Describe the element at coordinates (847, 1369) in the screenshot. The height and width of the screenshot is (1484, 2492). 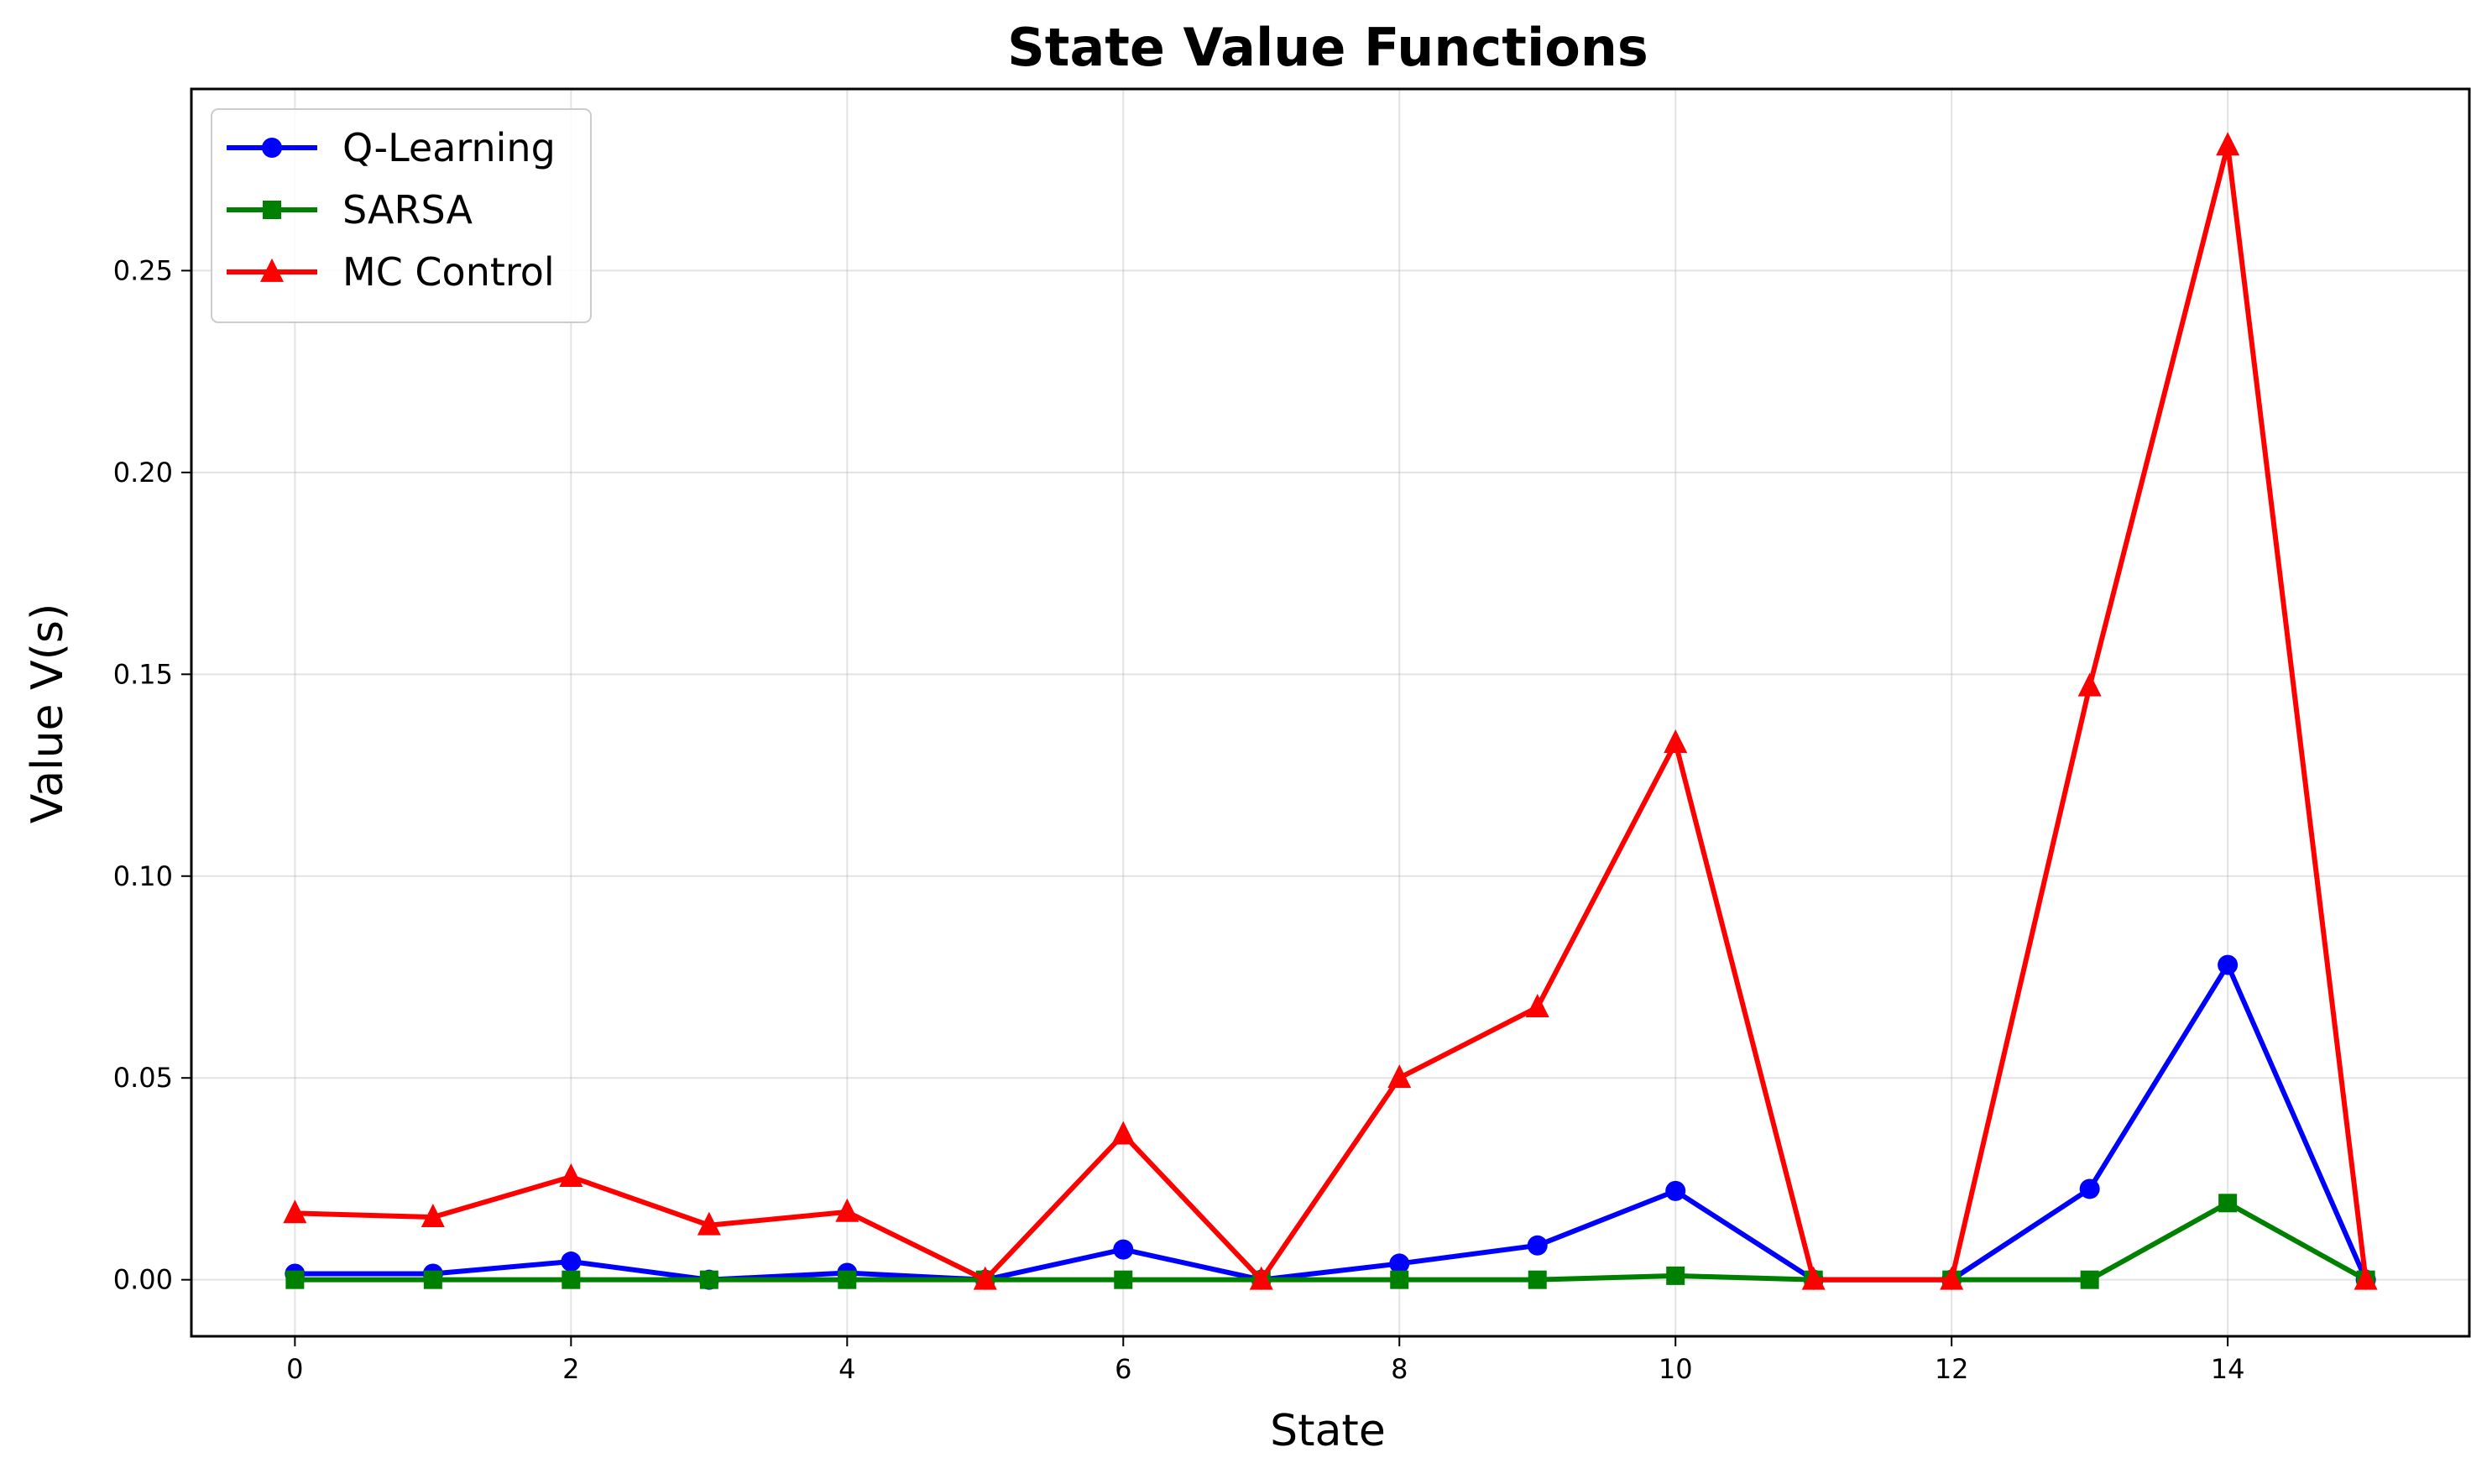
I see `x-tick-label: 4` at that location.